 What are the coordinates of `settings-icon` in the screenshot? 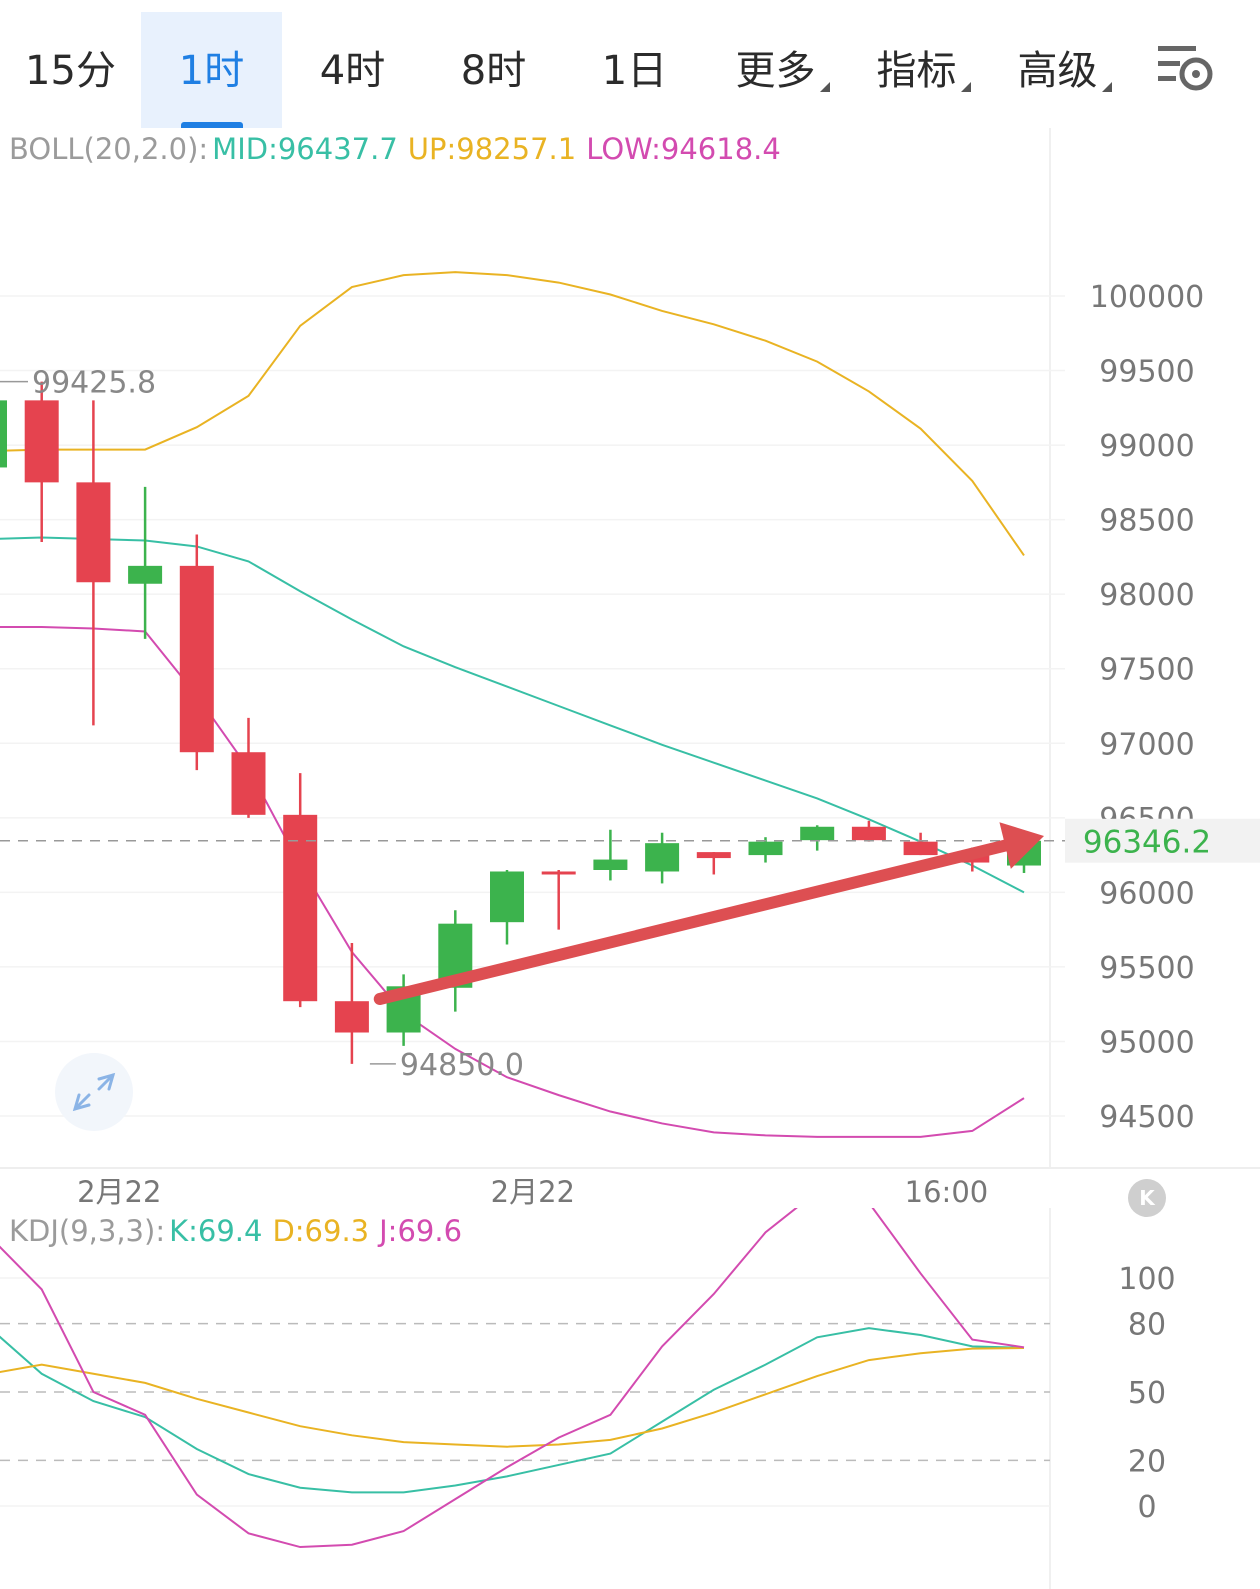 It's located at (1188, 70).